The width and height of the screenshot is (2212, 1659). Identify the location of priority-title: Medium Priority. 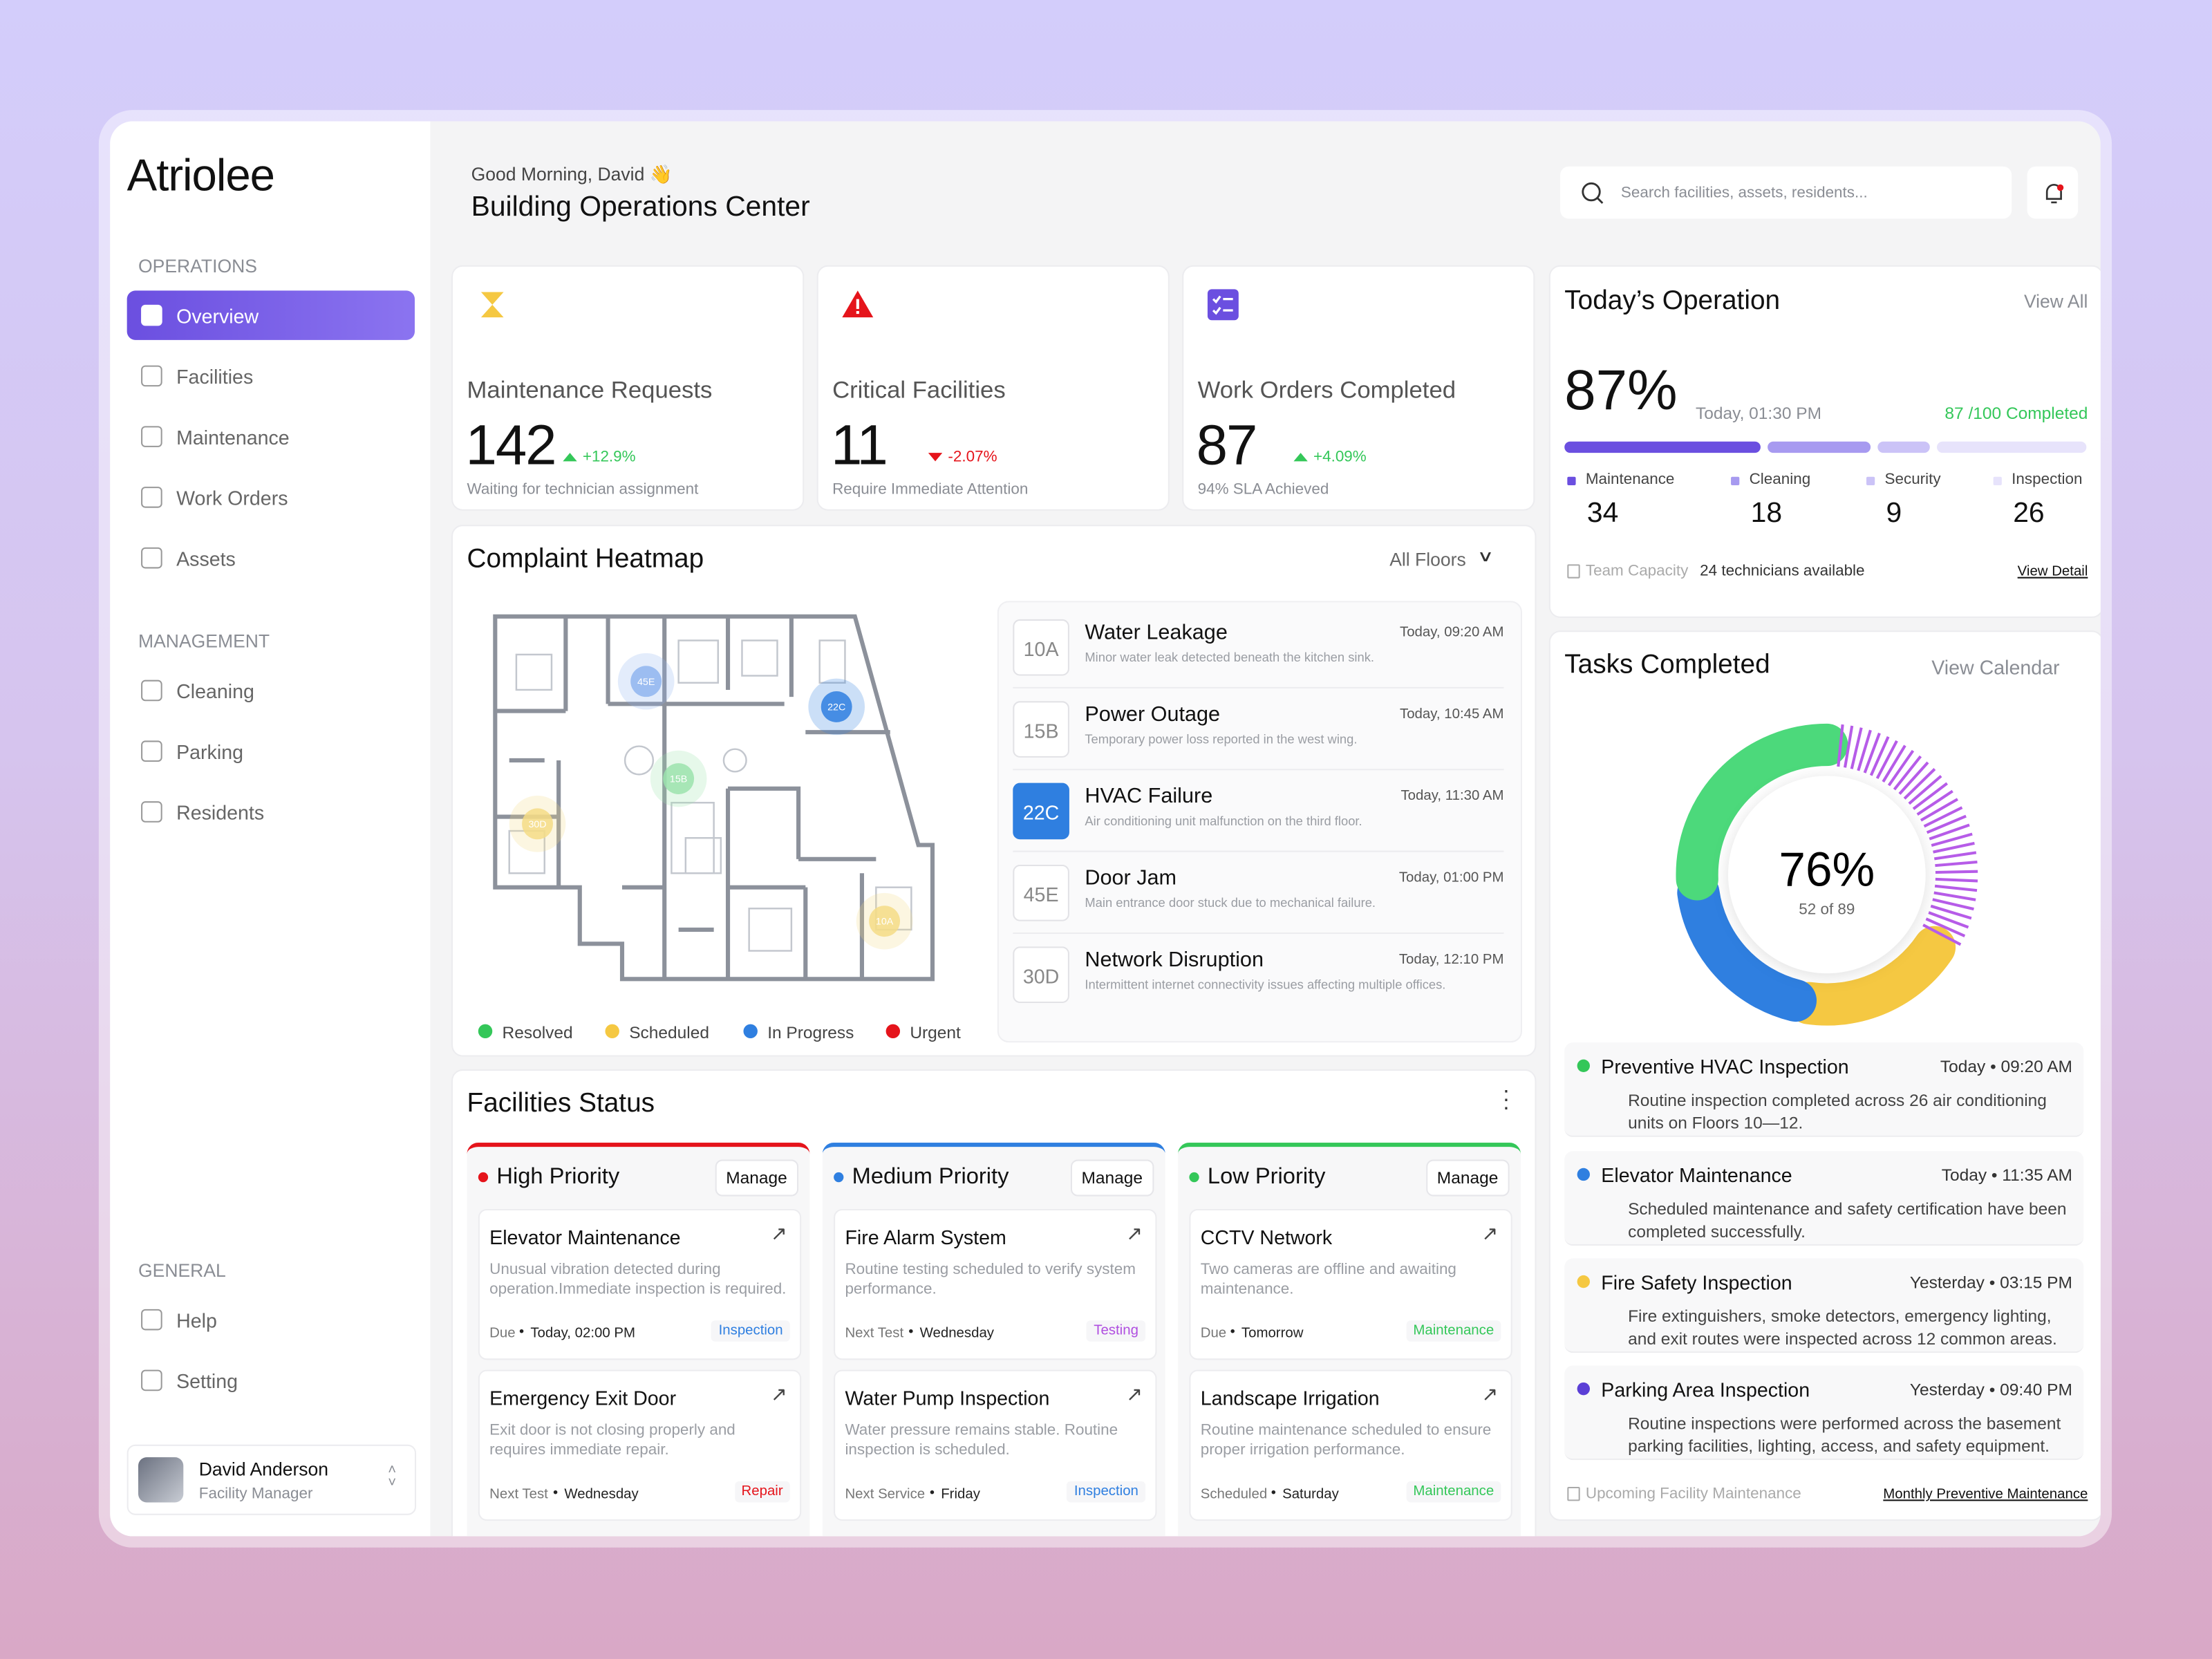
(931, 1177).